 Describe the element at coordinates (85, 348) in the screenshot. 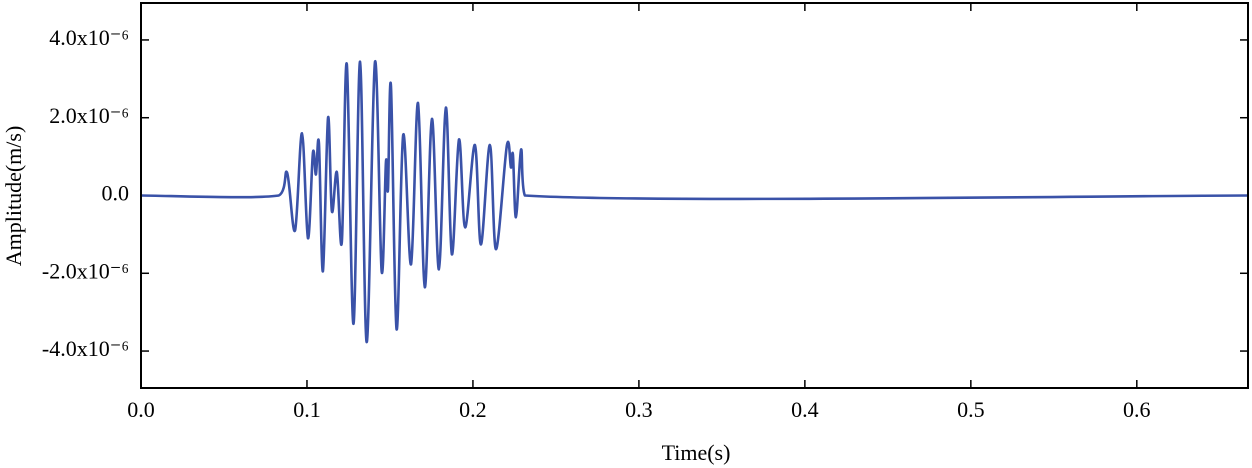

I see `y-tick-label: -4.0x10⁻⁶` at that location.